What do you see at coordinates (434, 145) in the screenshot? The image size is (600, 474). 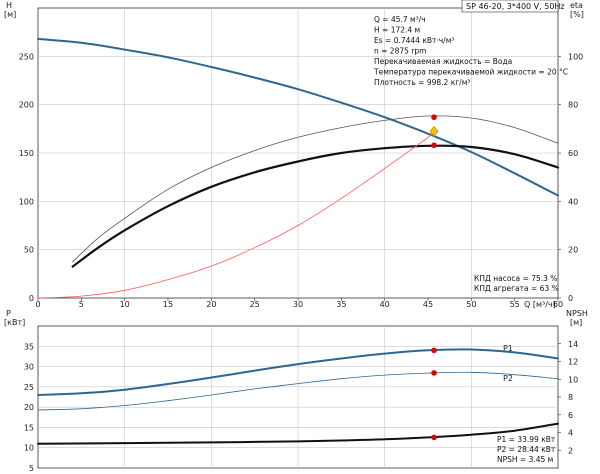 I see `unit-efficiency-duty-point` at bounding box center [434, 145].